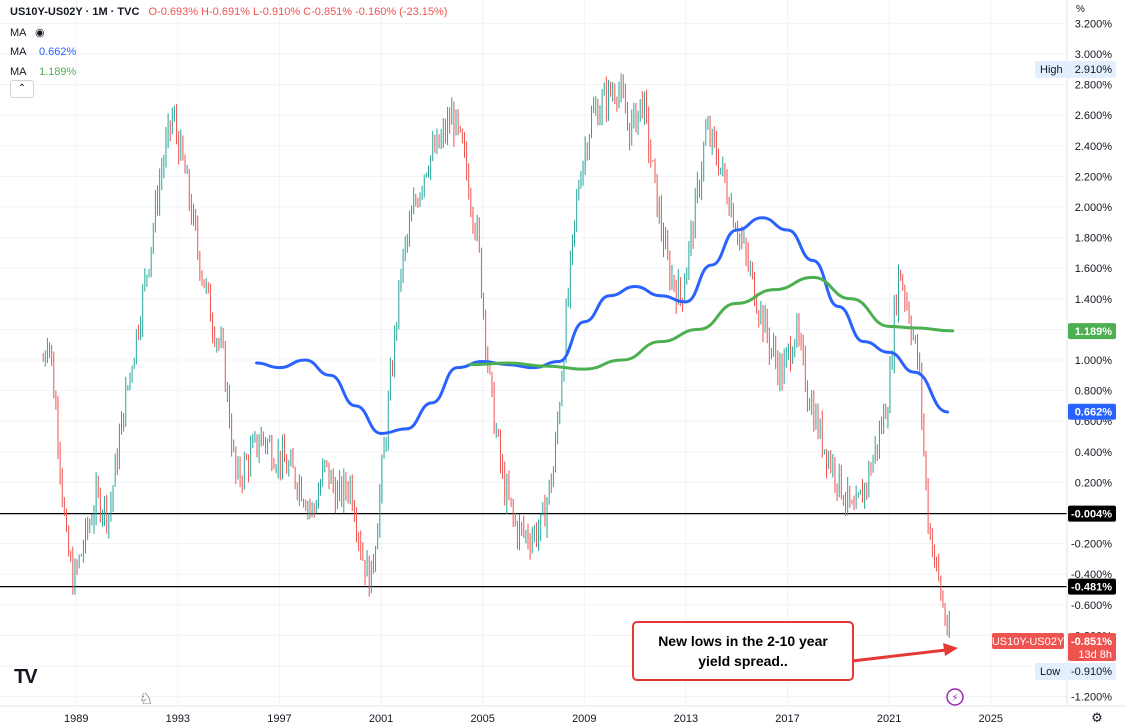 The width and height of the screenshot is (1126, 728). Describe the element at coordinates (1094, 392) in the screenshot. I see `price-tick-label: 0.800%` at that location.